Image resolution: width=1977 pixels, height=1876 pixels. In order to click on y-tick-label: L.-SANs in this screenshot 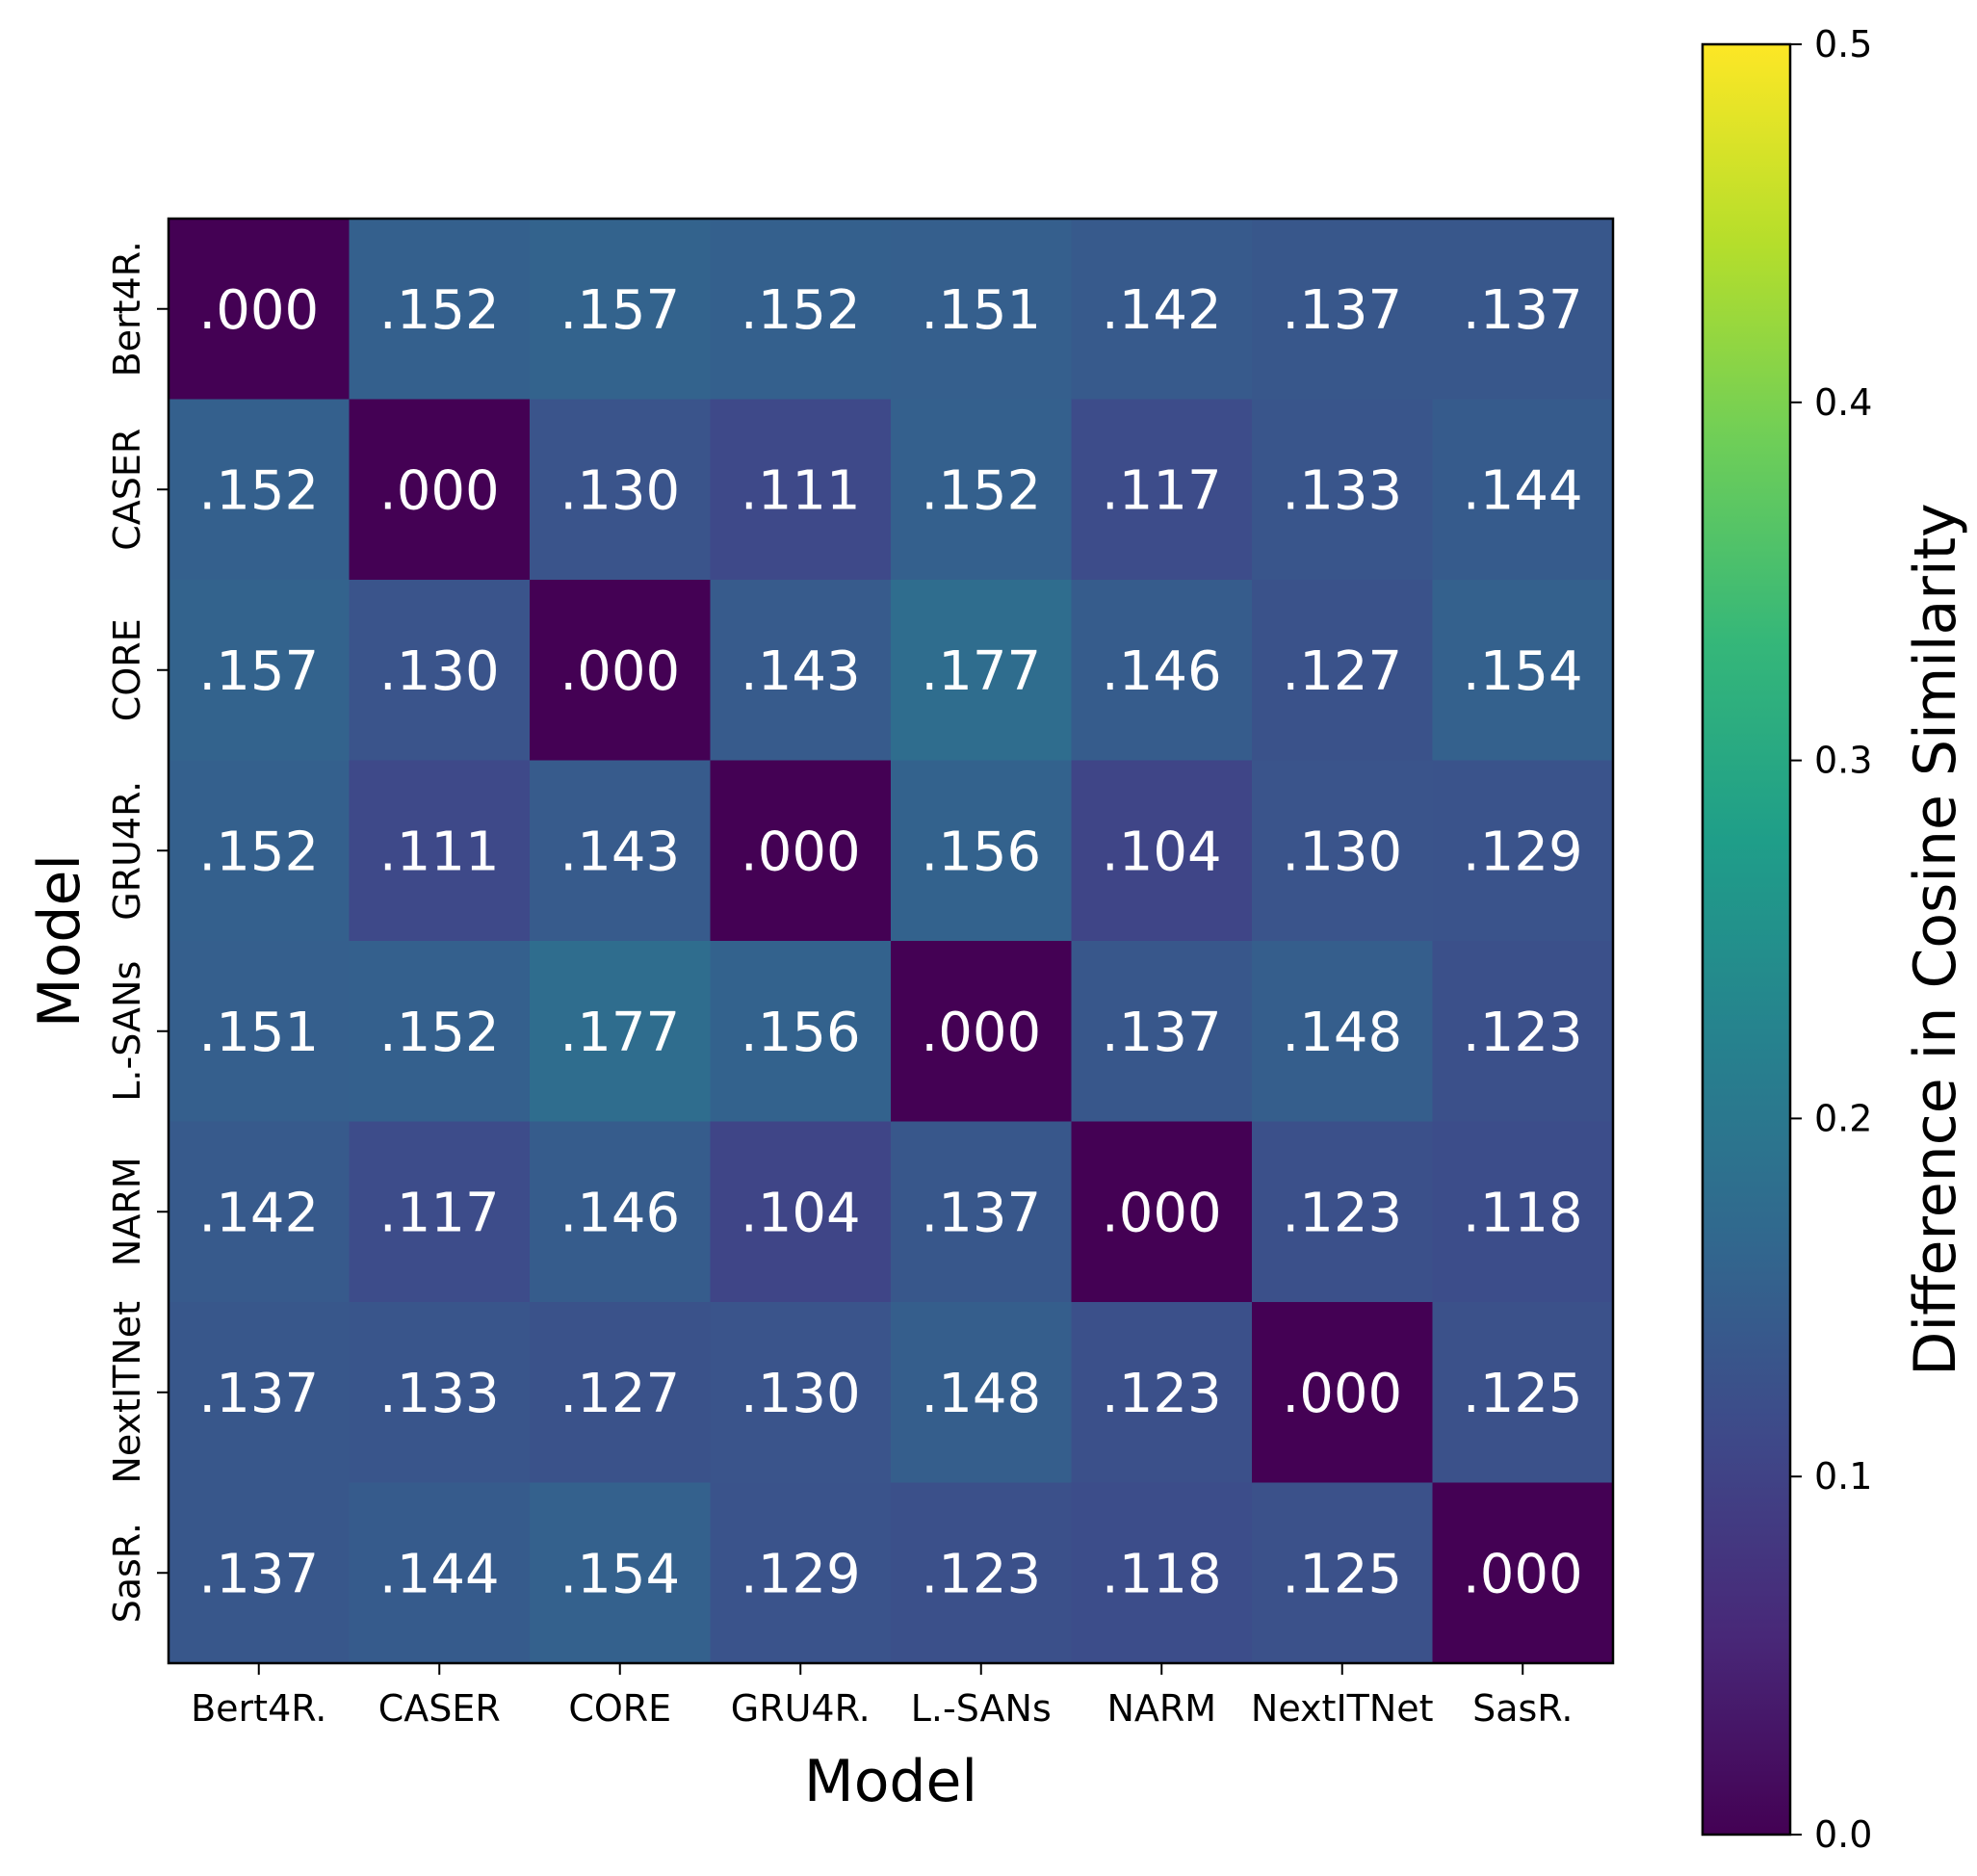, I will do `click(127, 1032)`.